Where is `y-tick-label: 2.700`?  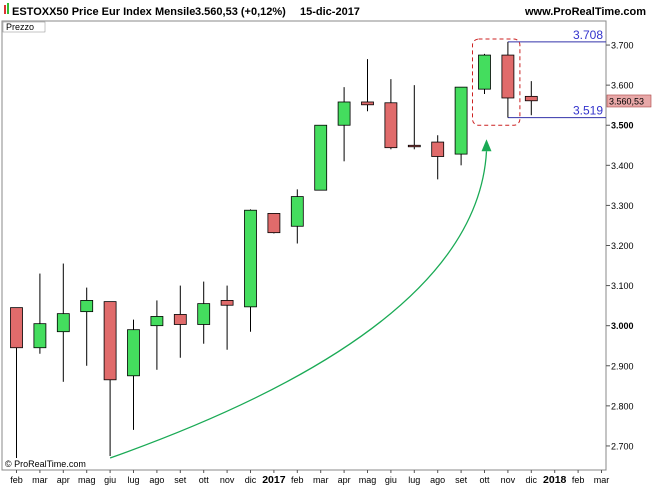 y-tick-label: 2.700 is located at coordinates (622, 446).